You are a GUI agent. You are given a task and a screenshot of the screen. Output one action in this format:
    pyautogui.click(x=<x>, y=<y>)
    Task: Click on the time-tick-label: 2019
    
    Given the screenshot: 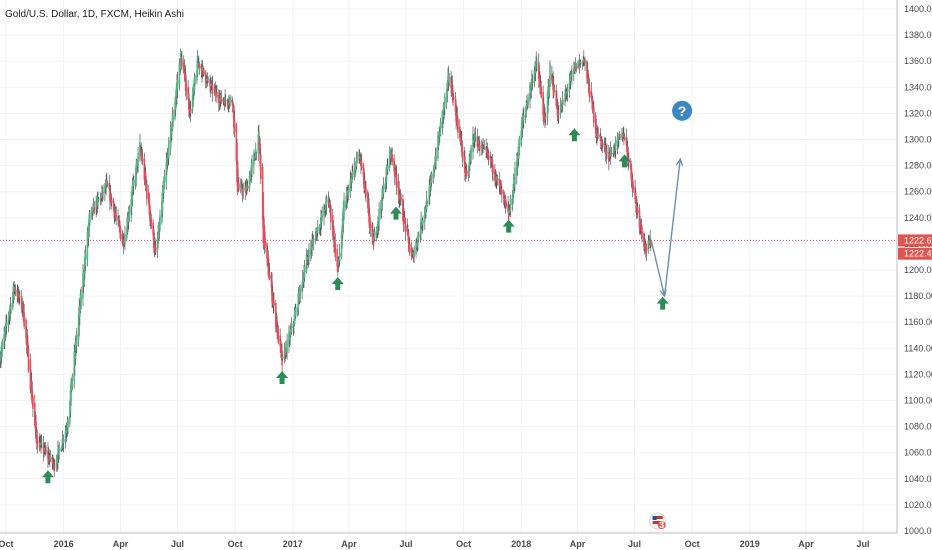 What is the action you would take?
    pyautogui.click(x=750, y=544)
    